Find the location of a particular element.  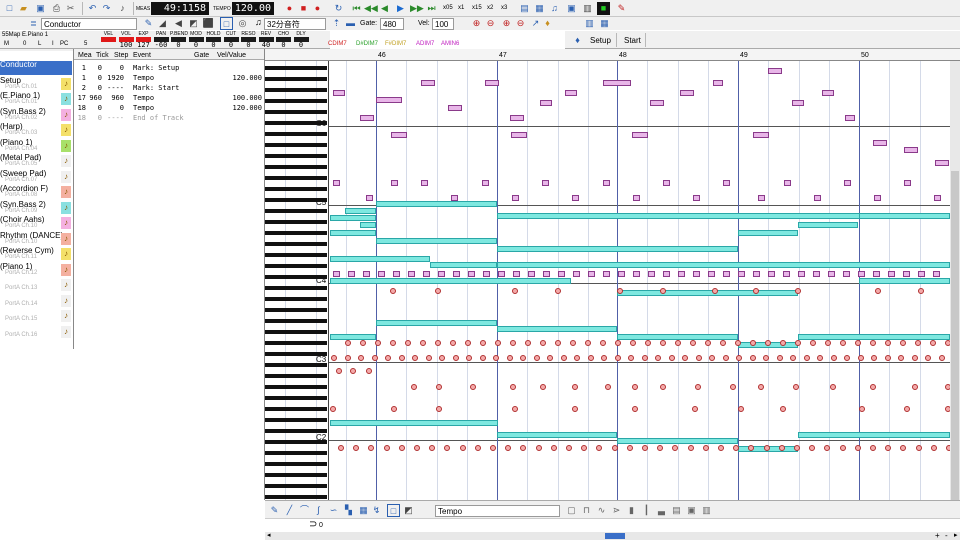

redo-icon: ↷ is located at coordinates (106, 8).